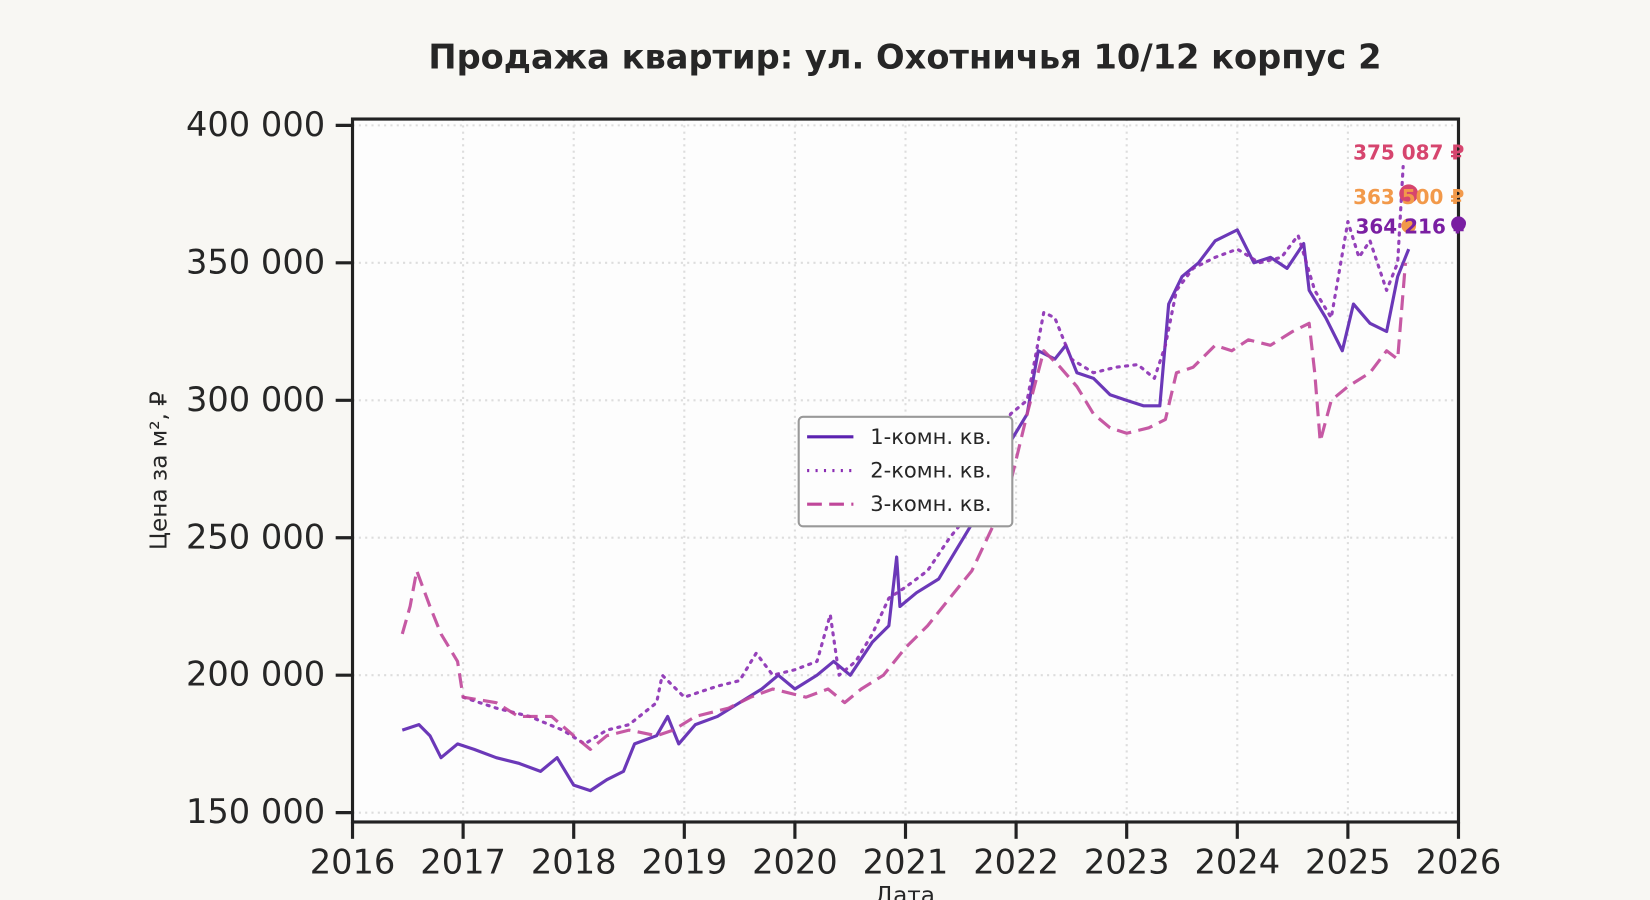  I want to click on x-tick-label: 2021, so click(906, 862).